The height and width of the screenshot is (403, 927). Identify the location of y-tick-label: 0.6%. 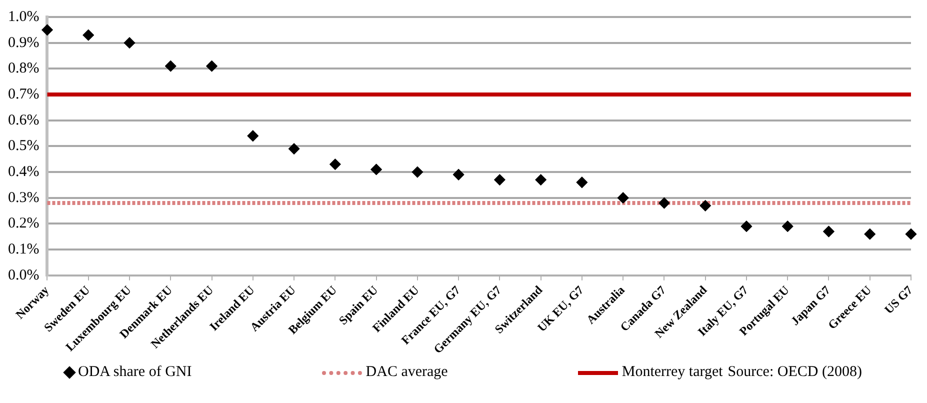
(24, 120).